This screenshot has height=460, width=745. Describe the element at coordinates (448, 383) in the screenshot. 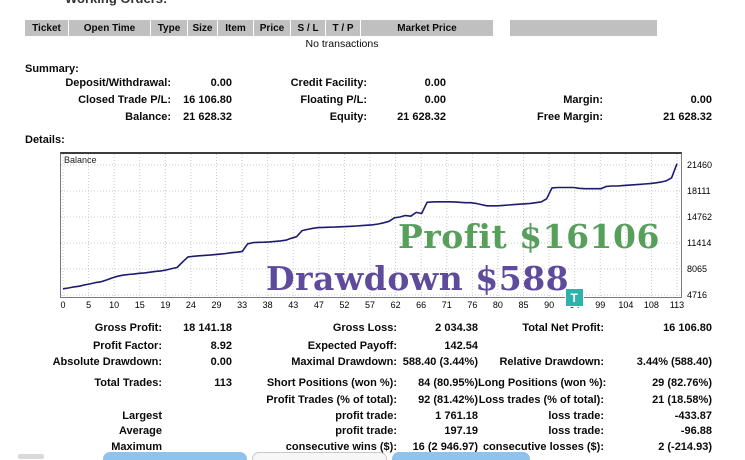

I see `stat-value: 84 (80.95%)` at that location.